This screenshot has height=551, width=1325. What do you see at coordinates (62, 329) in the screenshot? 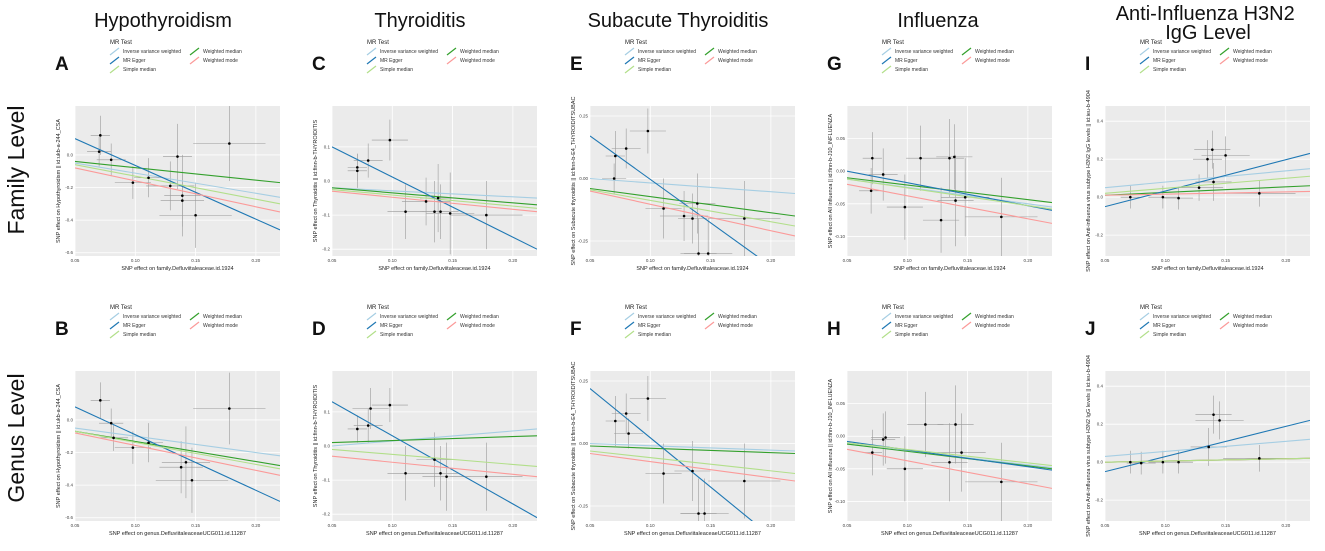
I see `panel-letter: B` at bounding box center [62, 329].